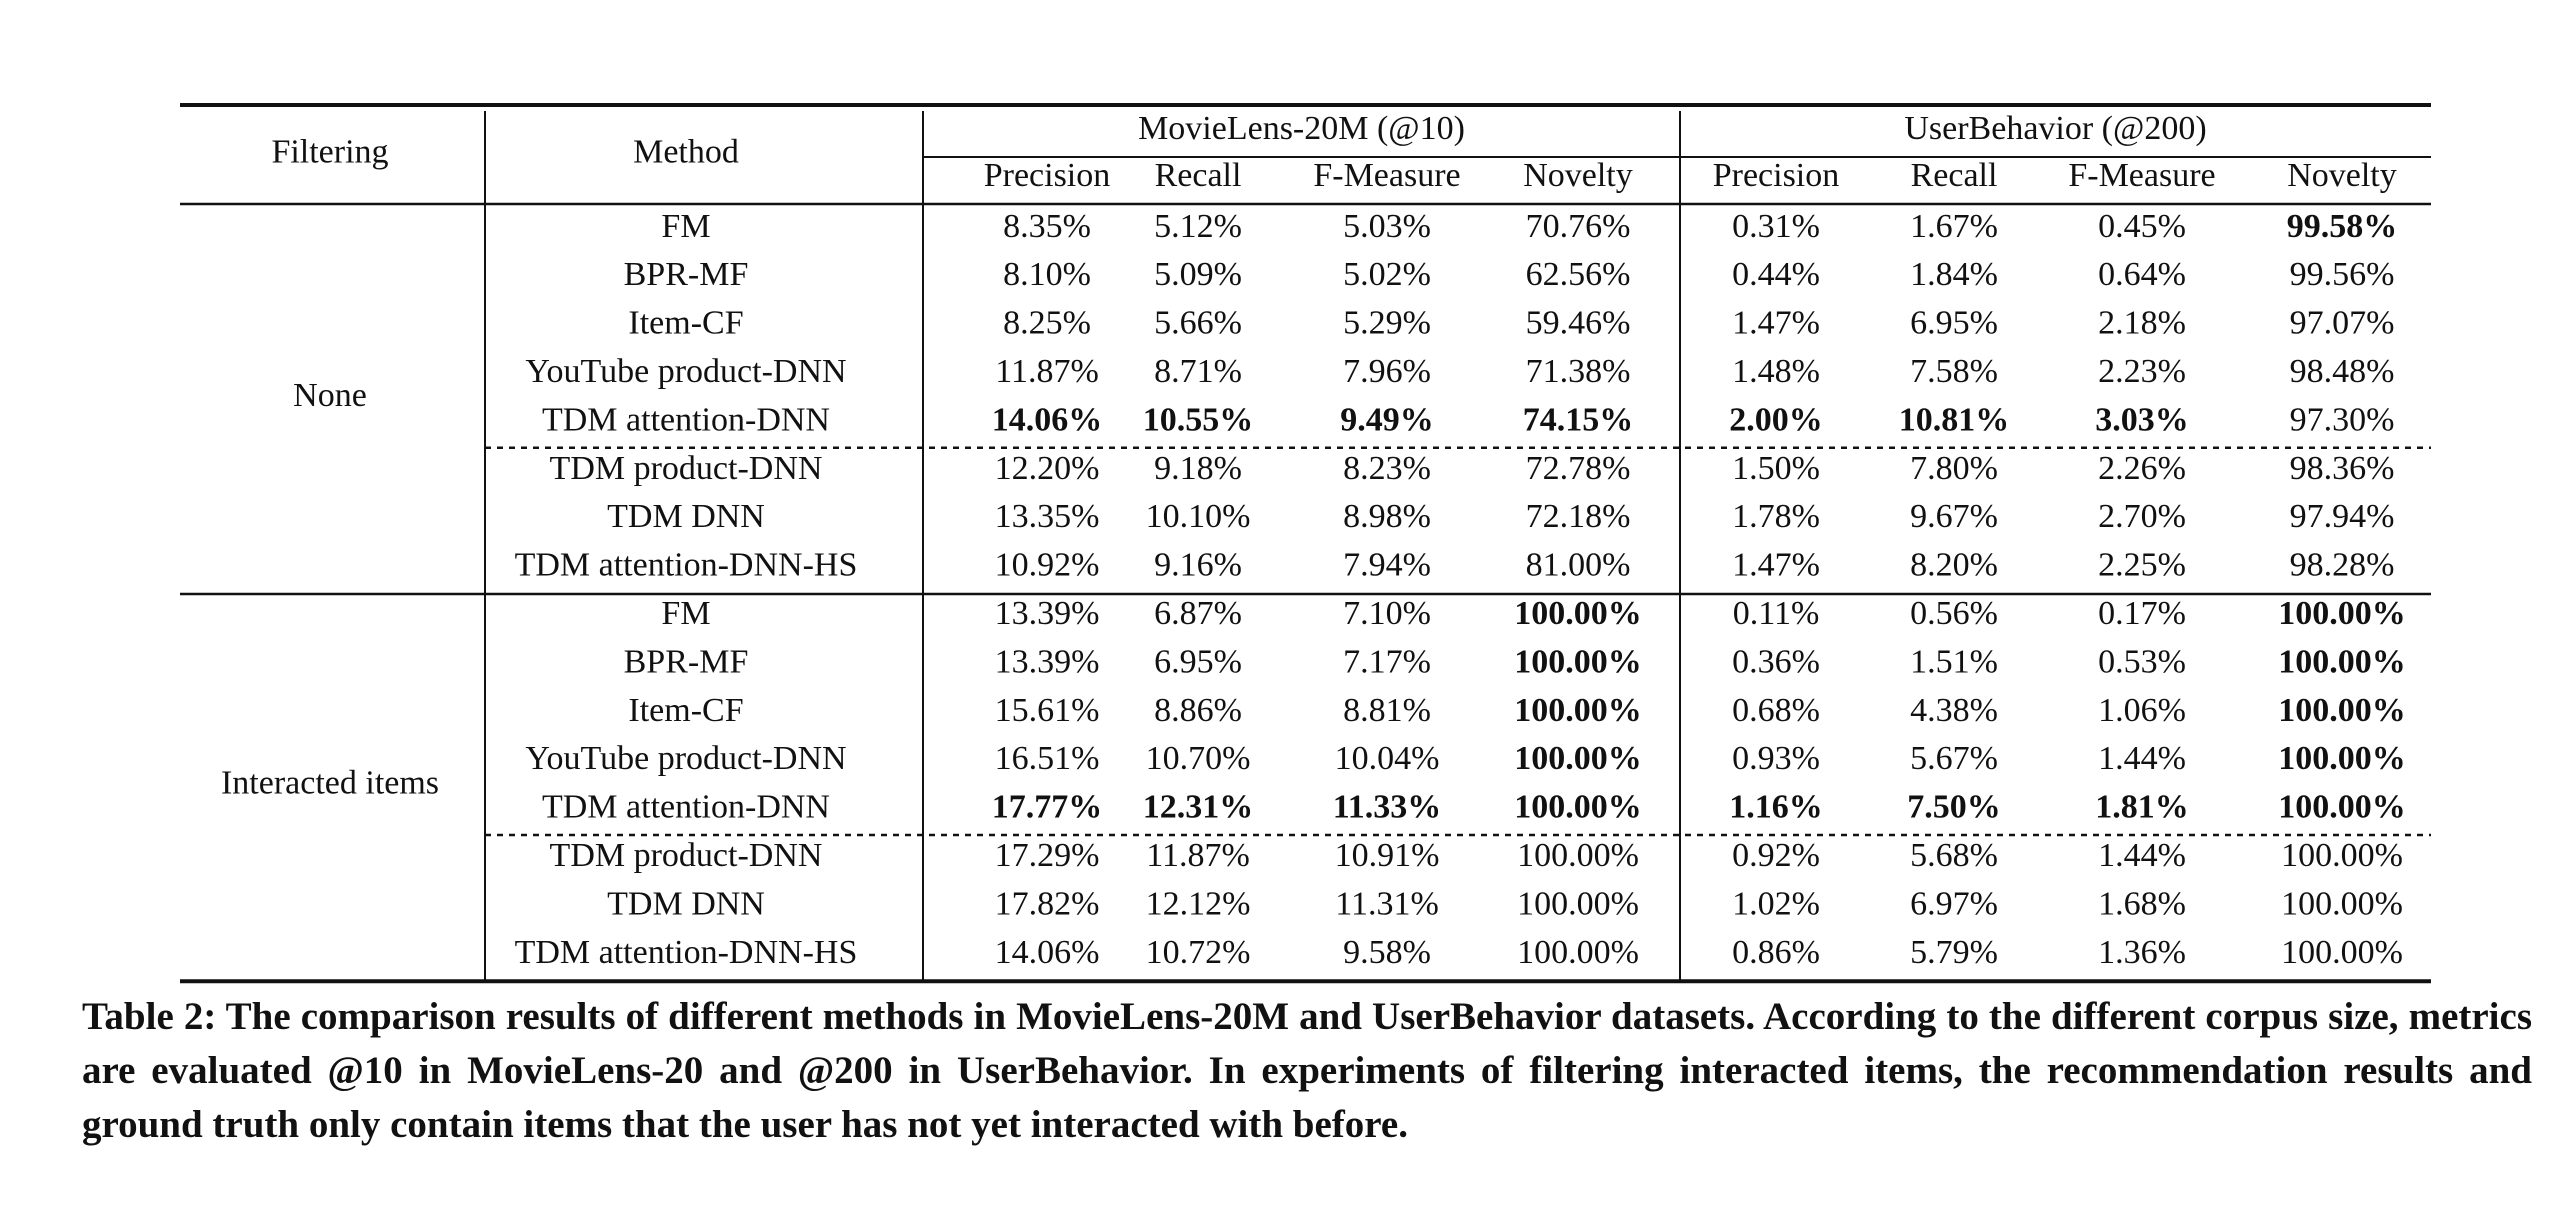 This screenshot has width=2562, height=1212. I want to click on value-cell: 9.49%, so click(1387, 419).